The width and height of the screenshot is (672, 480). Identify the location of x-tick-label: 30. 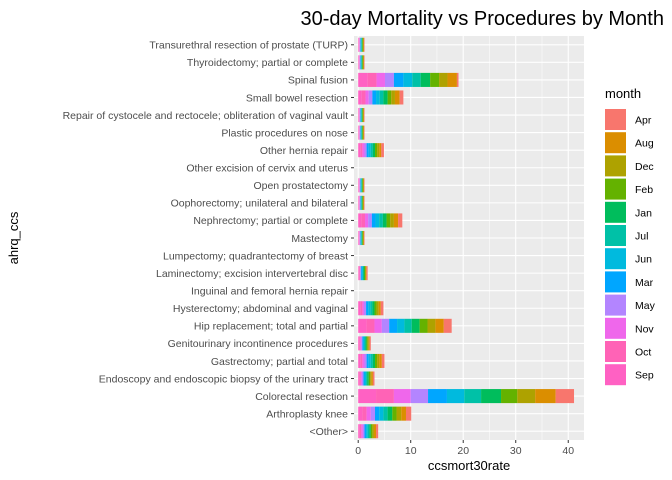
(516, 451).